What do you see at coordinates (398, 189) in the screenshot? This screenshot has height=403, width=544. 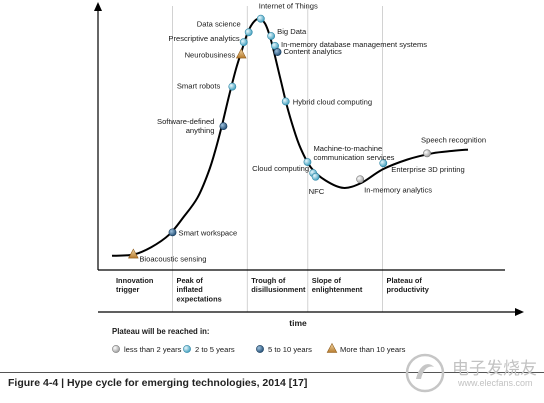 I see `technology-label: In-memory analytics` at bounding box center [398, 189].